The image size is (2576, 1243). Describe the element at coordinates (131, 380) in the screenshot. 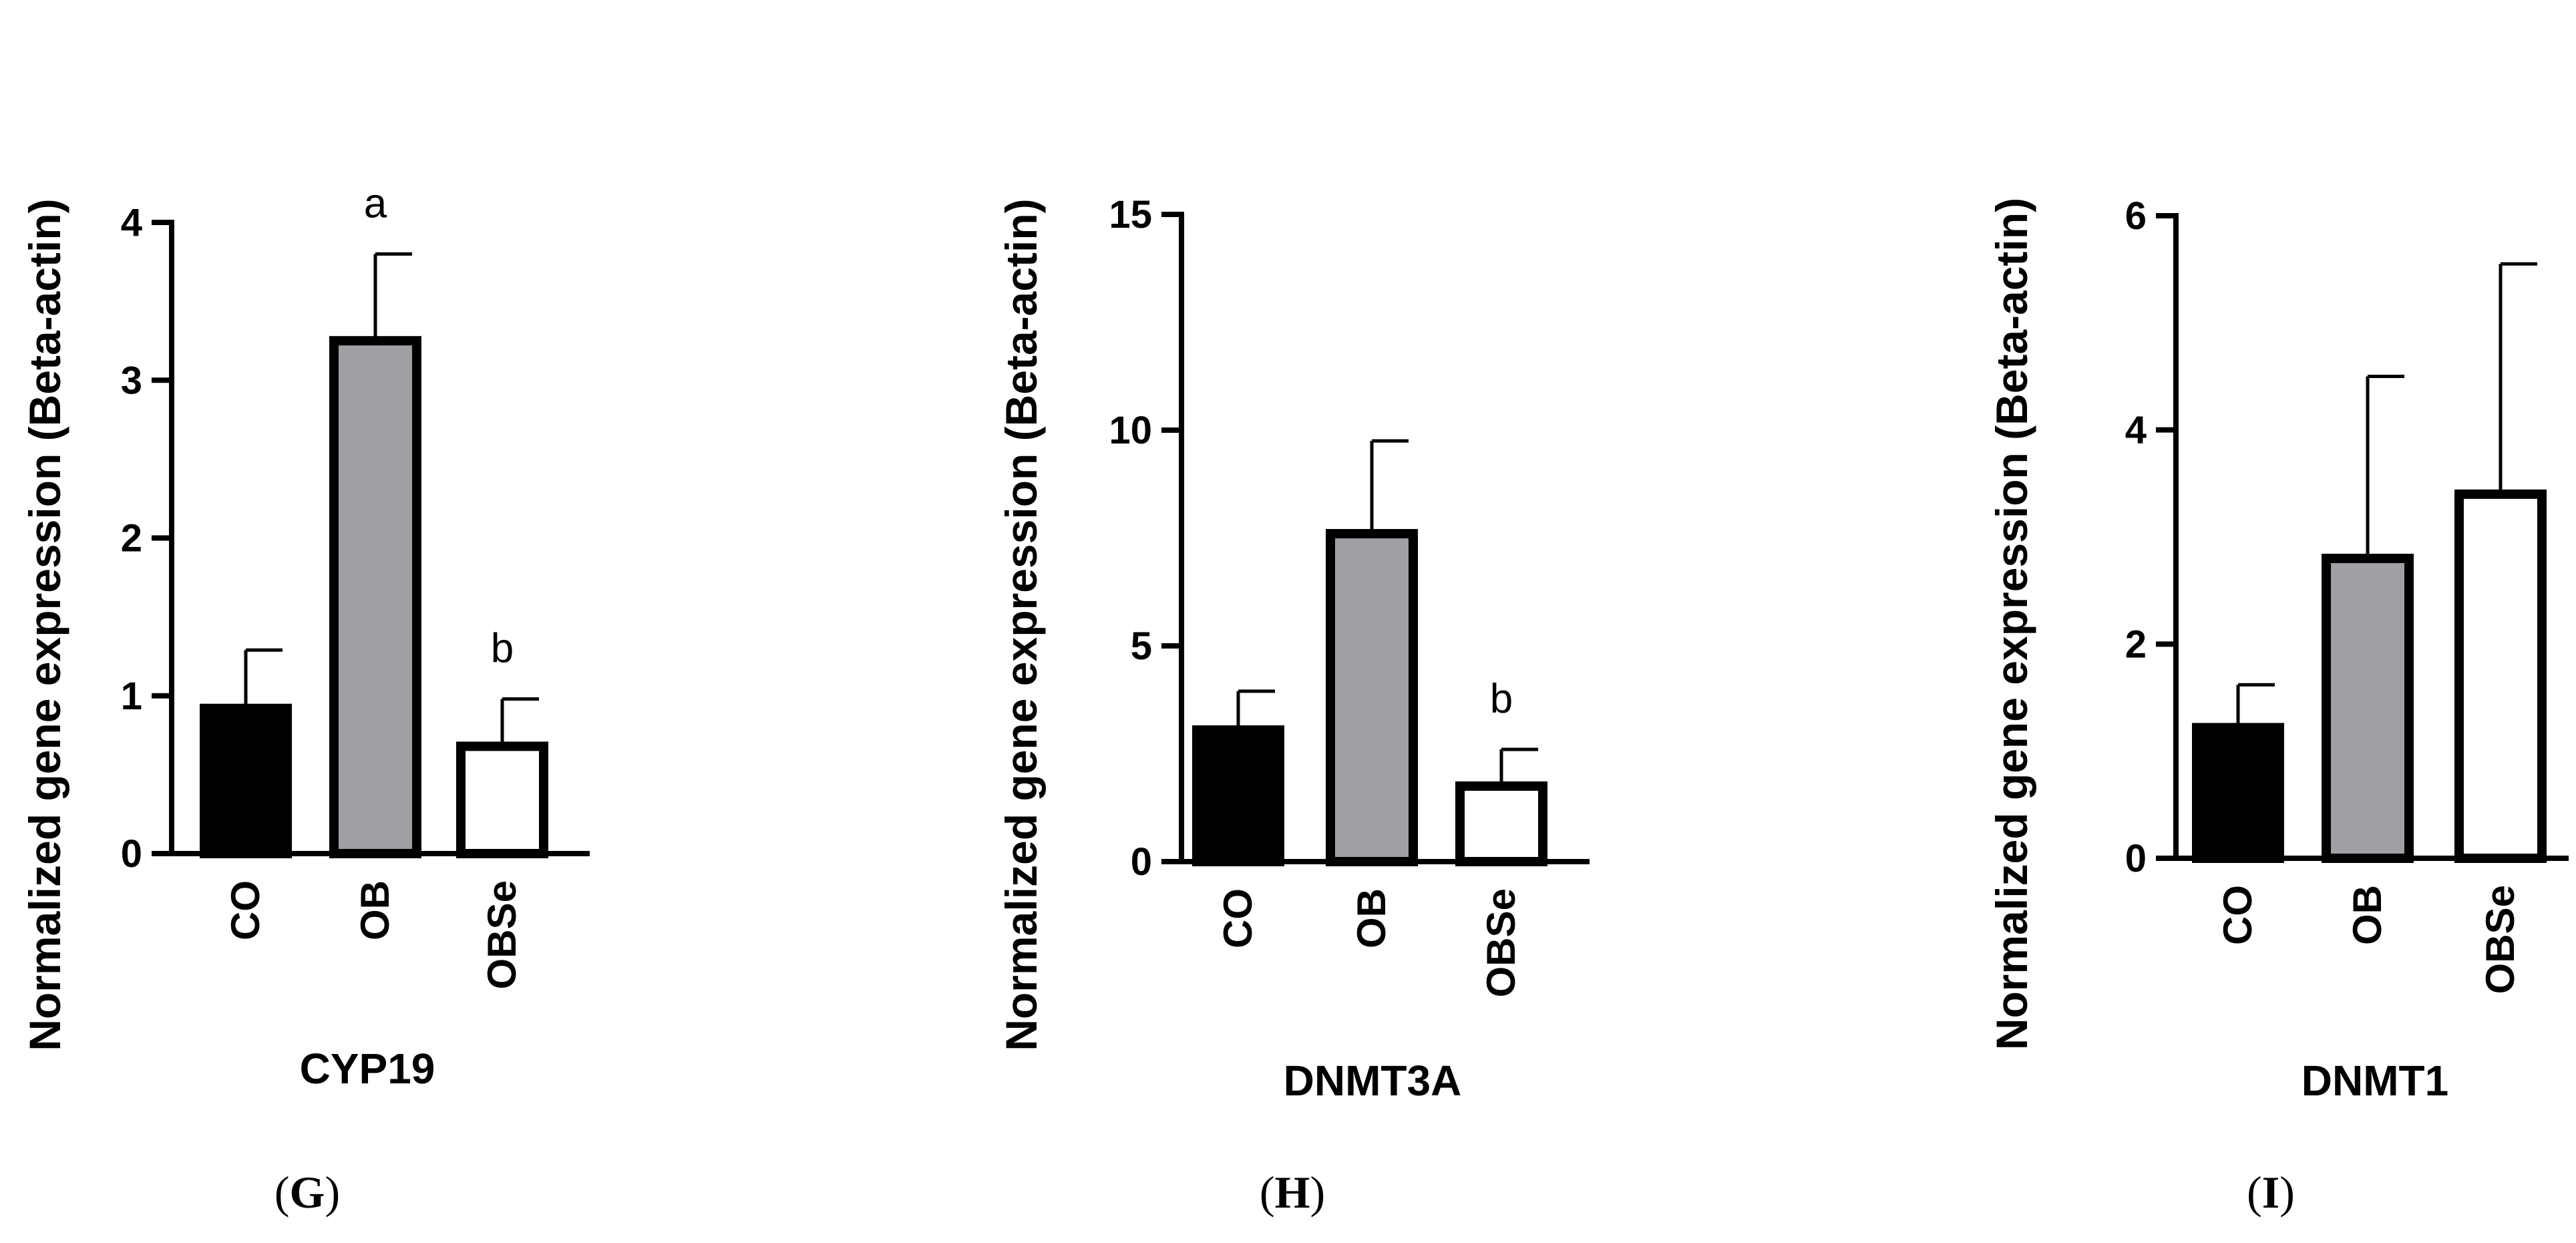

I see `y-tick-label: 3` at that location.